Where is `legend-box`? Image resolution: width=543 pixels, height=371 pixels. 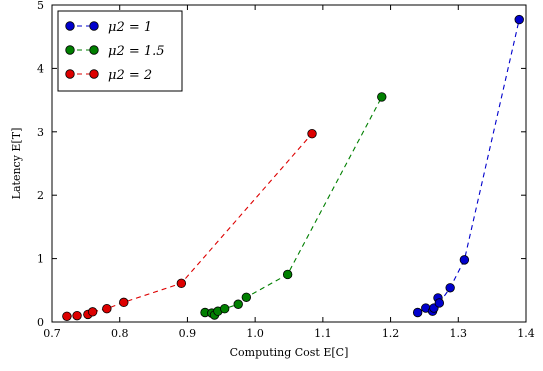
legend-box is located at coordinates (120, 51).